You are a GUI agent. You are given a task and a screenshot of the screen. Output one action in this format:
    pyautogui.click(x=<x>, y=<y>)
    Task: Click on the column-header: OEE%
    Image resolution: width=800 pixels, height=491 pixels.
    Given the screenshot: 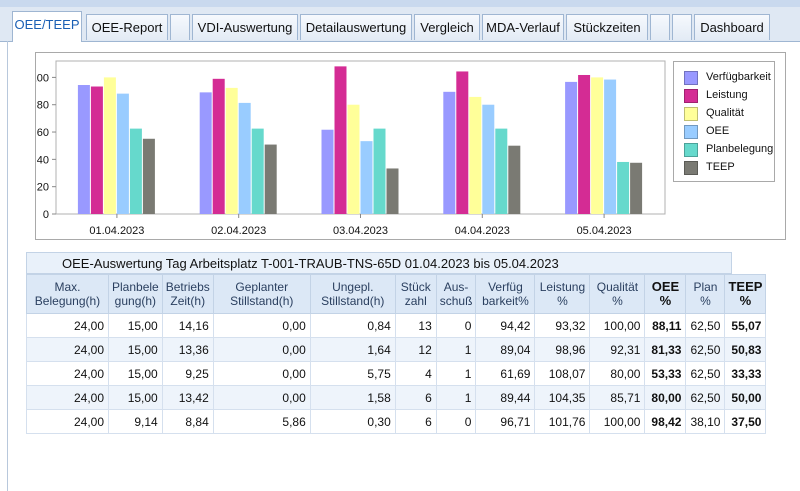 What is the action you would take?
    pyautogui.click(x=665, y=294)
    